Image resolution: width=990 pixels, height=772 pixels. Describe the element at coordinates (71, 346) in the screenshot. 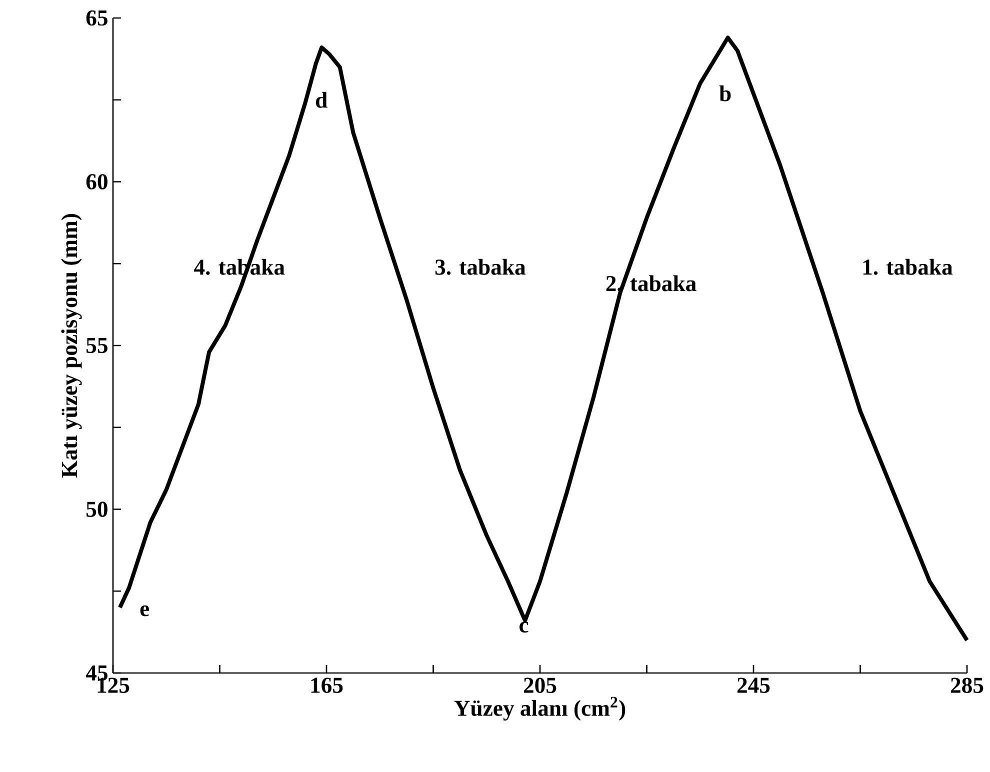

I see `y-axis-title: Katı yüzey pozisyonu (mm)` at that location.